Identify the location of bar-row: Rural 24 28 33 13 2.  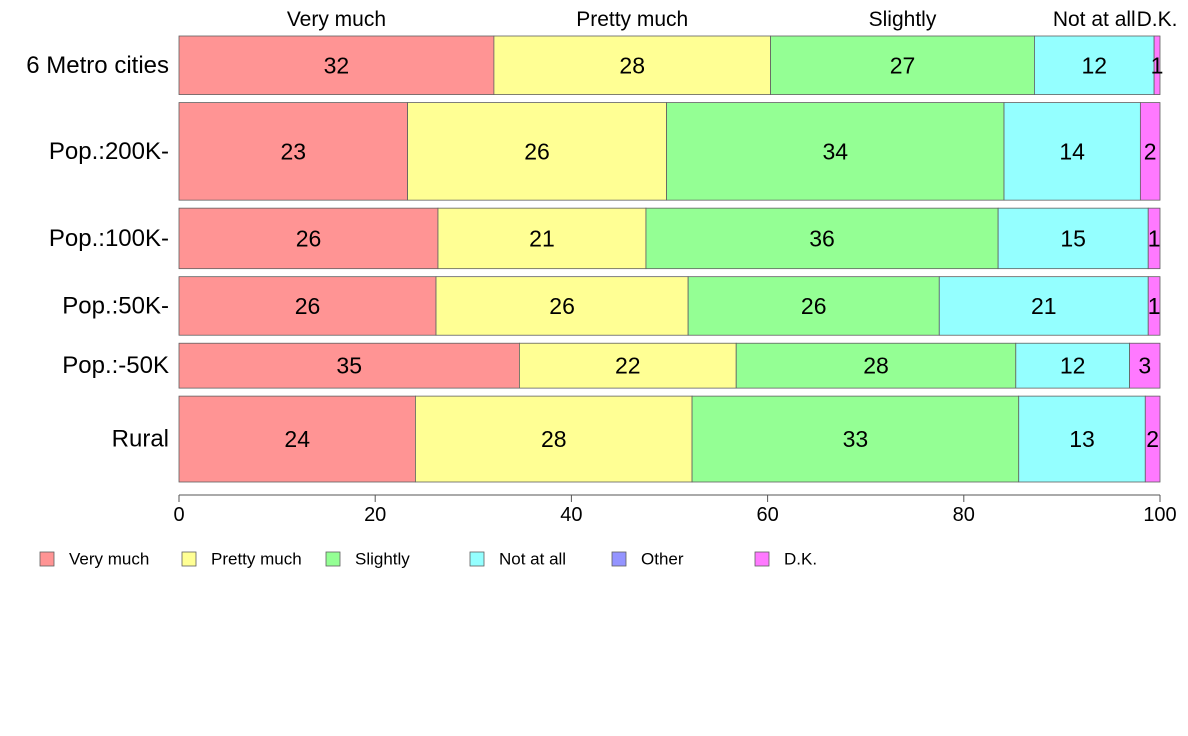
(636, 439).